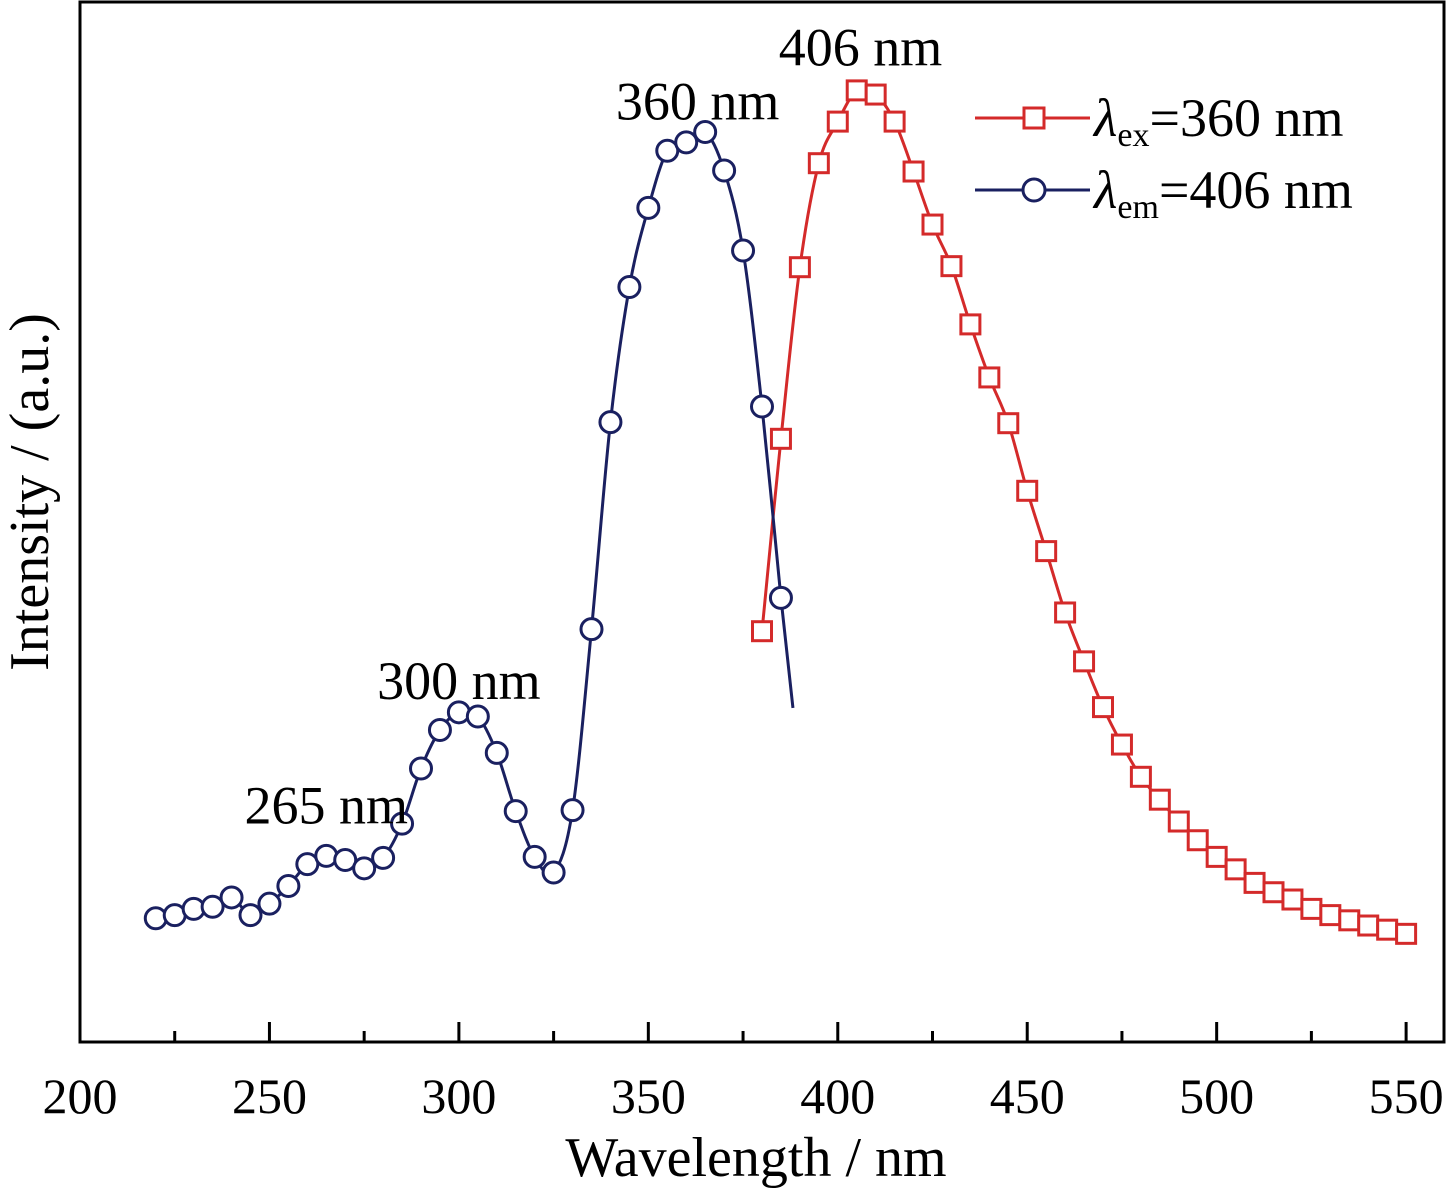 This screenshot has height=1192, width=1448. I want to click on legend-label: λex=360 nm, so click(1217, 121).